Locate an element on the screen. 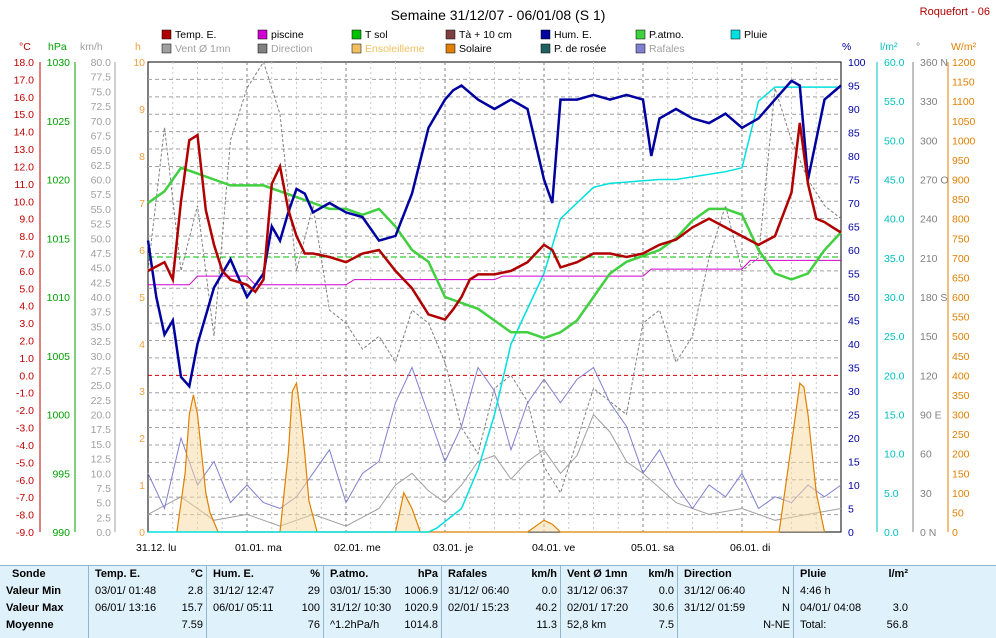  tick-kmh: 30.0 is located at coordinates (101, 357).